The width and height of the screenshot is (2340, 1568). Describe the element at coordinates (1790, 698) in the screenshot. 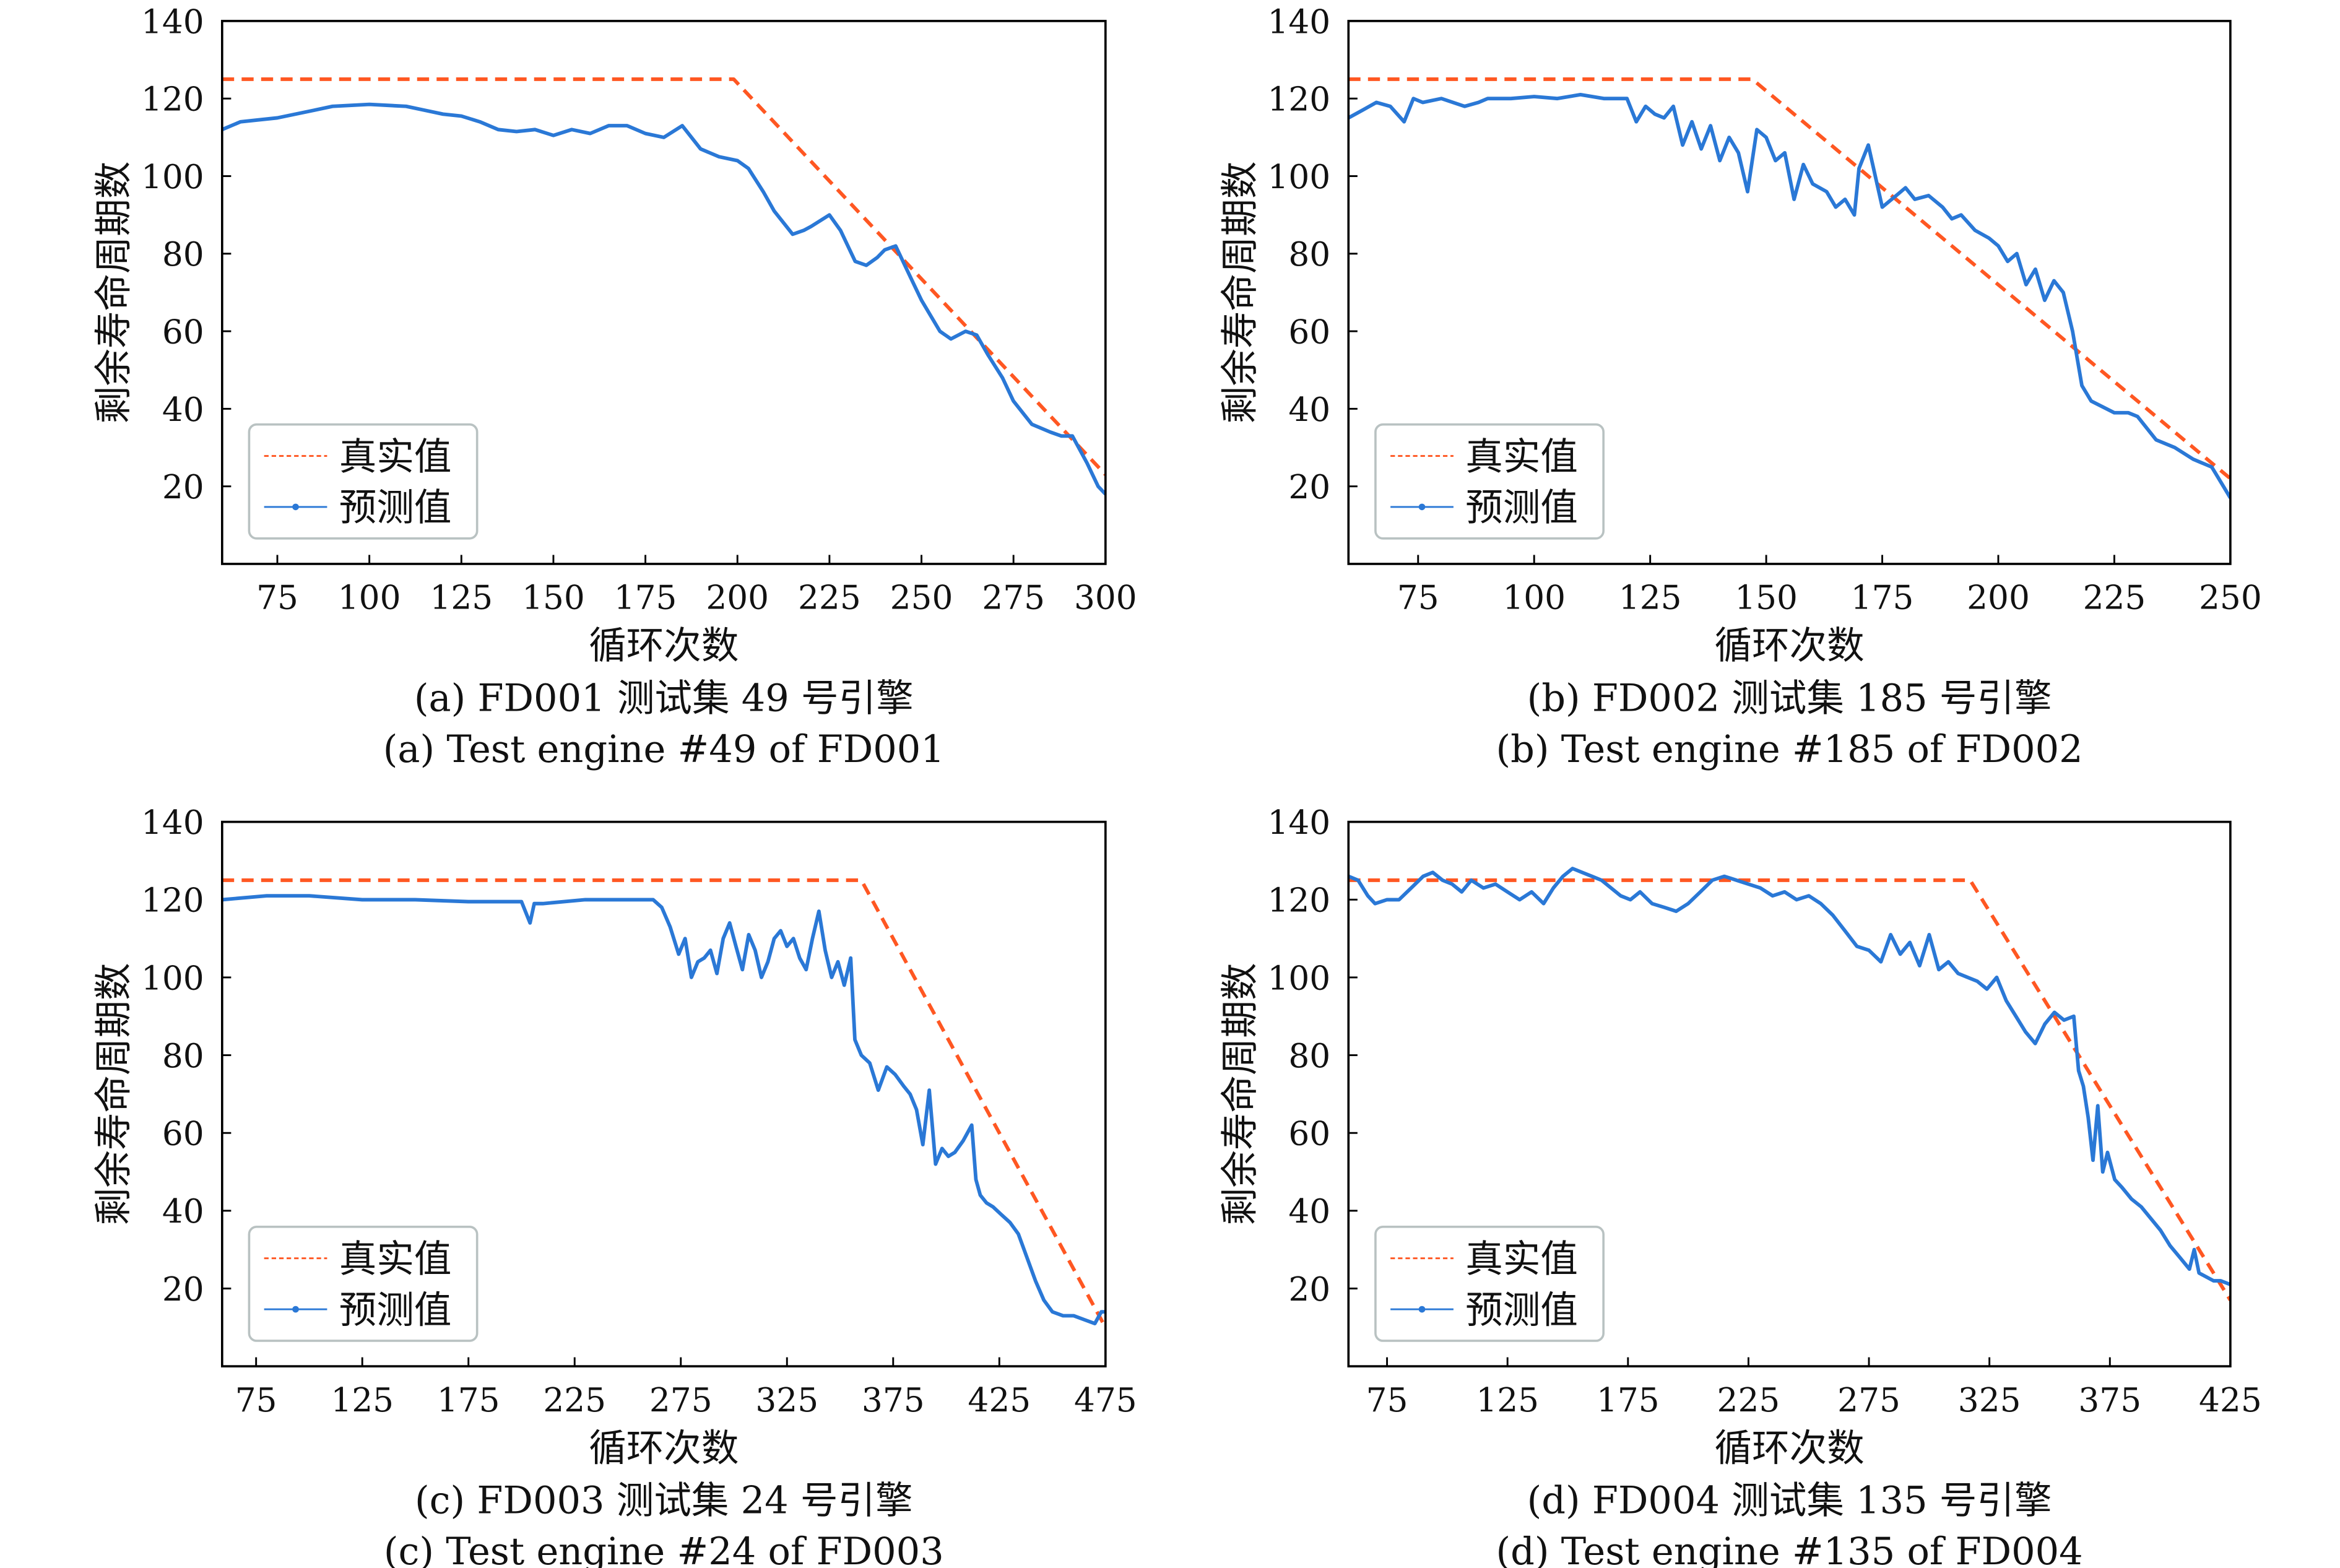

I see `caption-chinese: (b) FD002 测试集 185 号引擎` at that location.